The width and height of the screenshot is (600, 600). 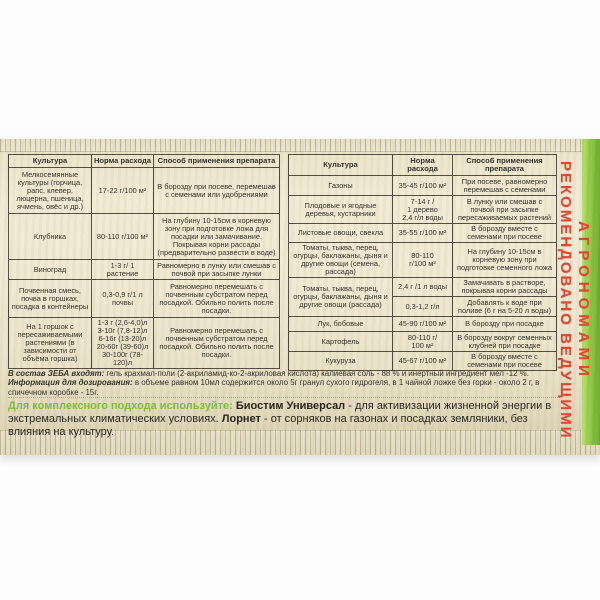 I want to click on cell-rate: 35-55 г/100 м², so click(x=422, y=233).